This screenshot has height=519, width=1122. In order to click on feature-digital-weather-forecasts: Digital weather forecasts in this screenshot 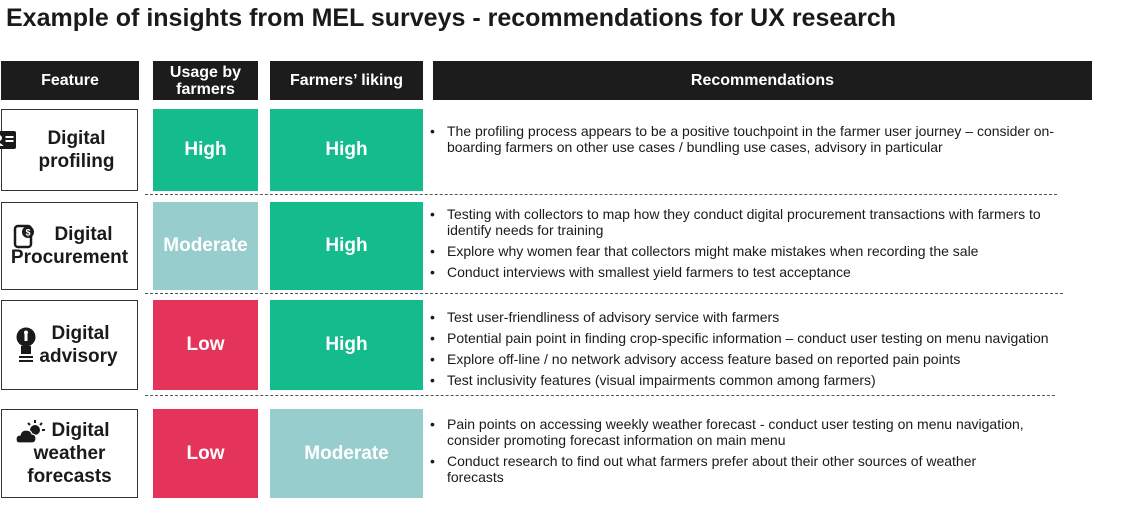, I will do `click(69, 453)`.